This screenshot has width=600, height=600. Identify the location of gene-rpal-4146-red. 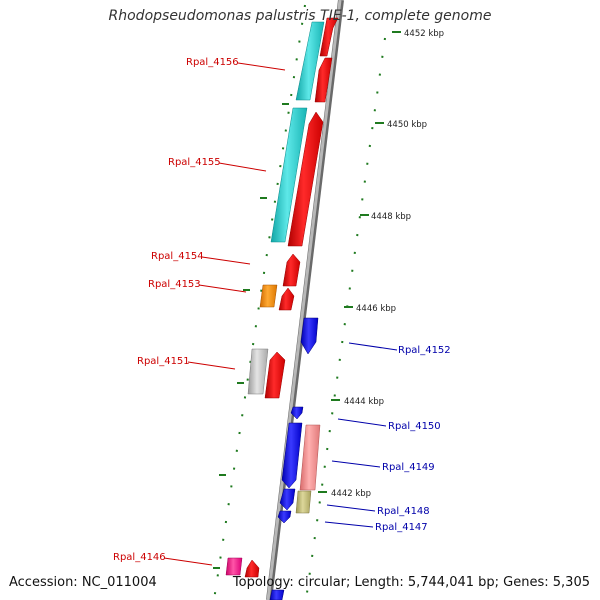
(252, 568).